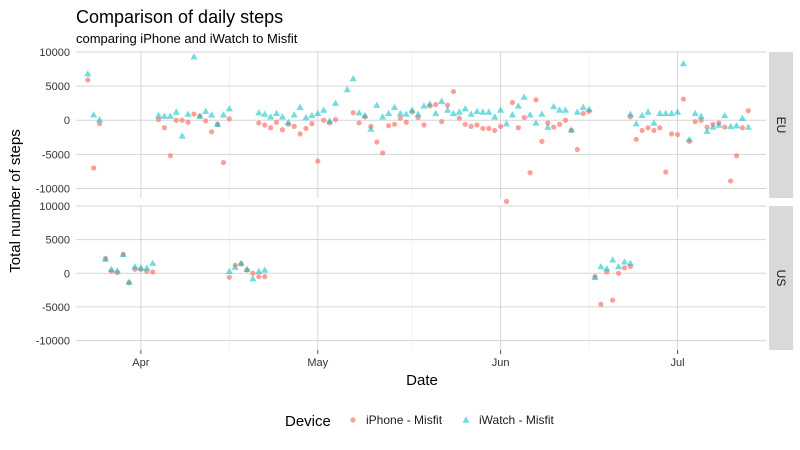 The image size is (800, 450). I want to click on facet-strip-label: EU, so click(781, 125).